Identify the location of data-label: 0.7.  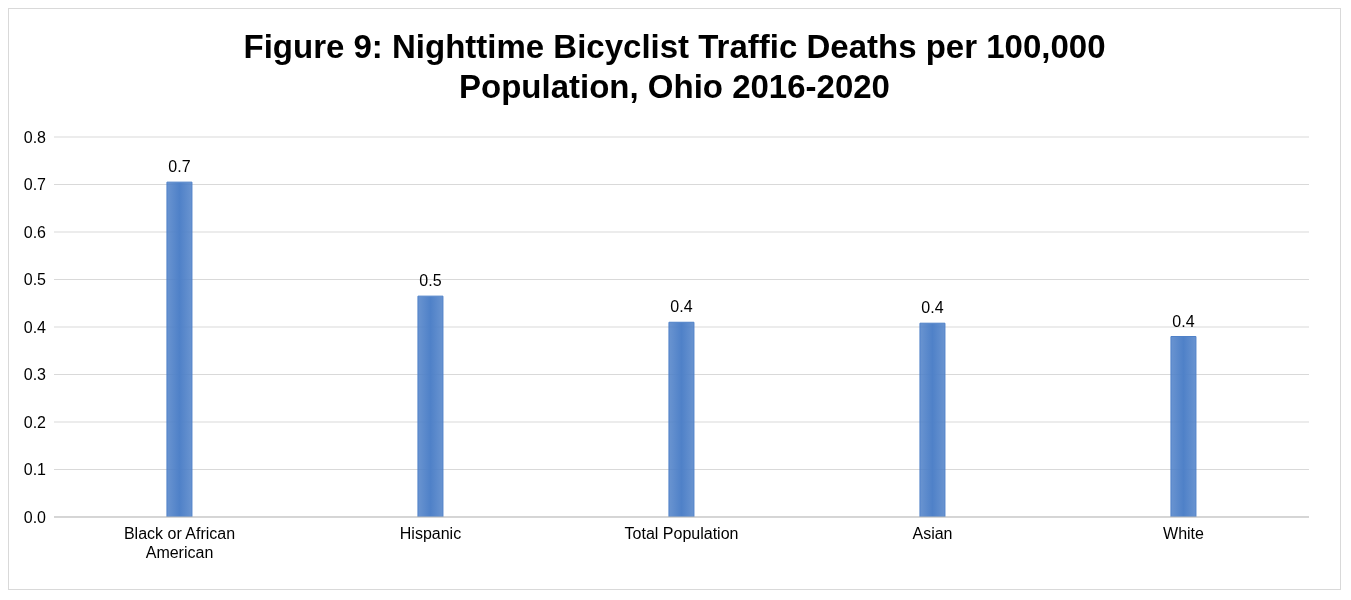
(179, 167).